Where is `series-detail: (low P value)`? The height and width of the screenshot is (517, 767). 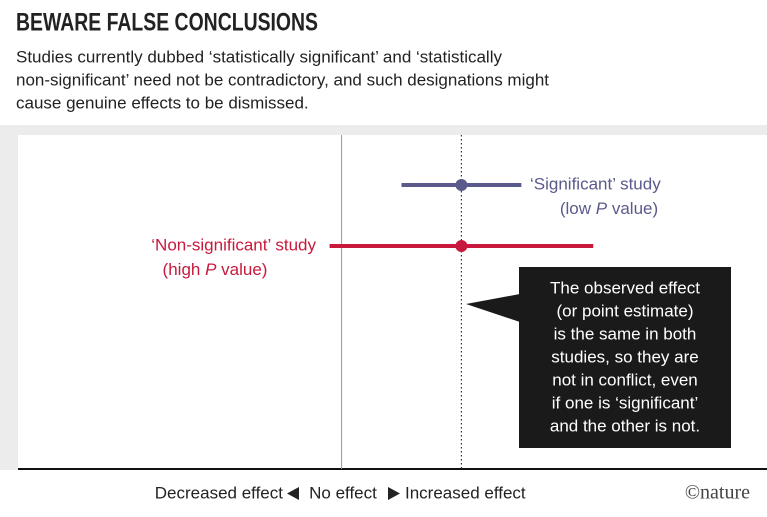 series-detail: (low P value) is located at coordinates (609, 208).